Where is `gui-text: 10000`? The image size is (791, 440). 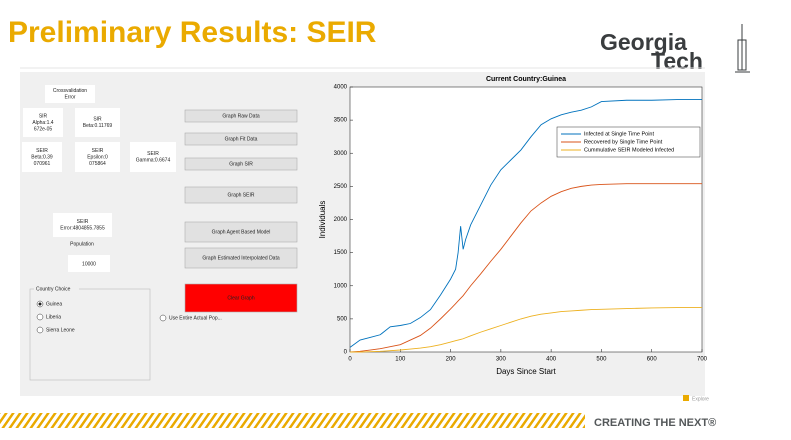 gui-text: 10000 is located at coordinates (89, 264).